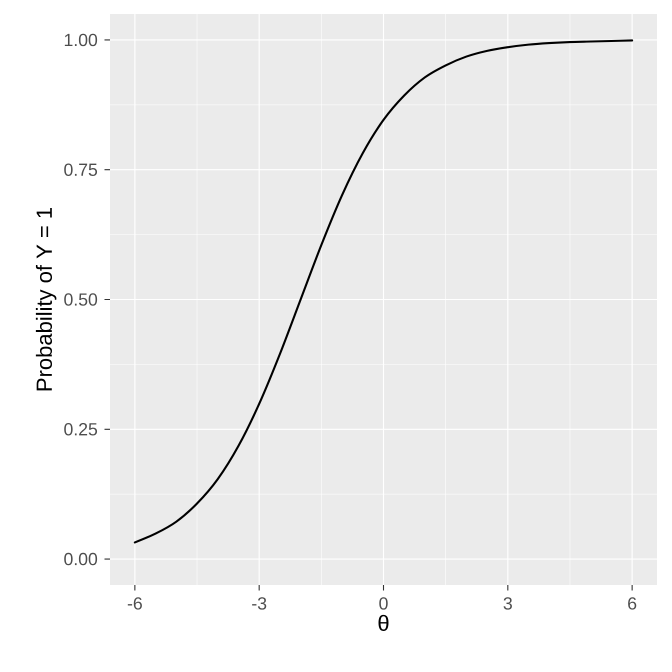  I want to click on y-tick-label: 0.75, so click(81, 169).